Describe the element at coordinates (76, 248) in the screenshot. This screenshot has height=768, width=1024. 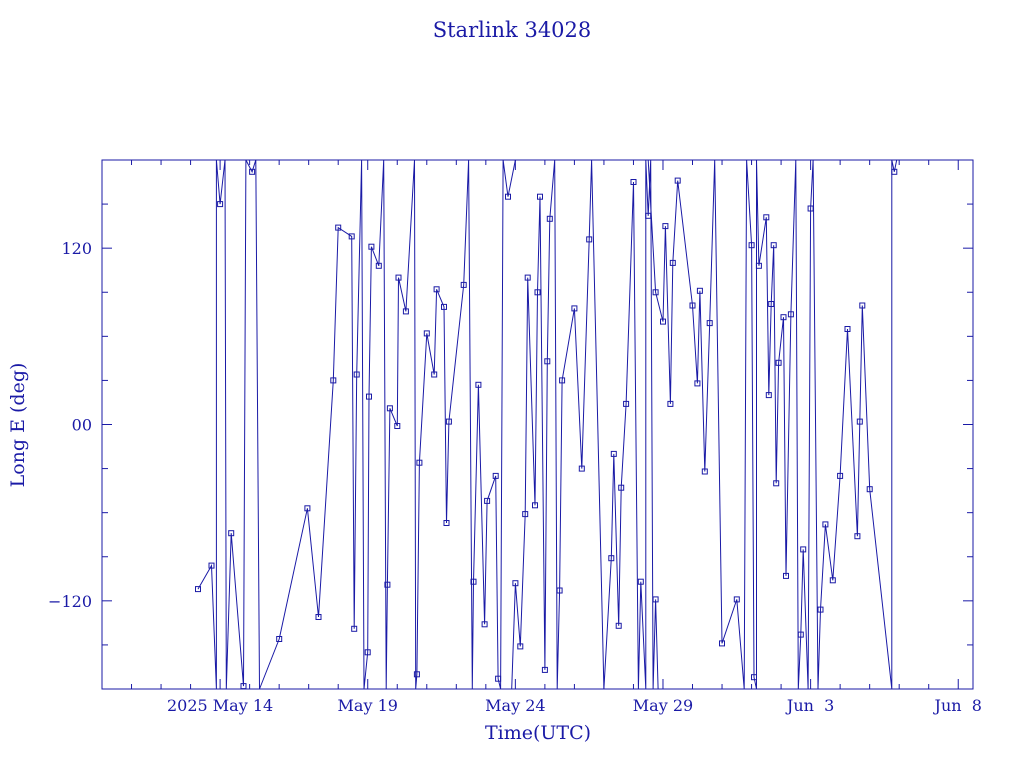
I see `y-tick-label: 120` at that location.